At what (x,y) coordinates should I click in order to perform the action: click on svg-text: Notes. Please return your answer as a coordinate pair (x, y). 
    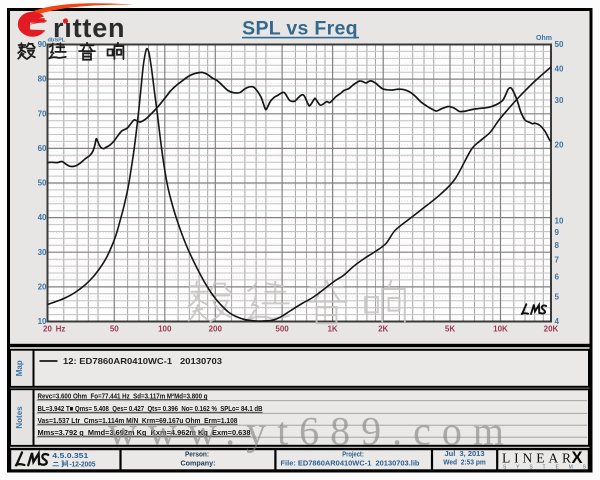
    Looking at the image, I should click on (19, 417).